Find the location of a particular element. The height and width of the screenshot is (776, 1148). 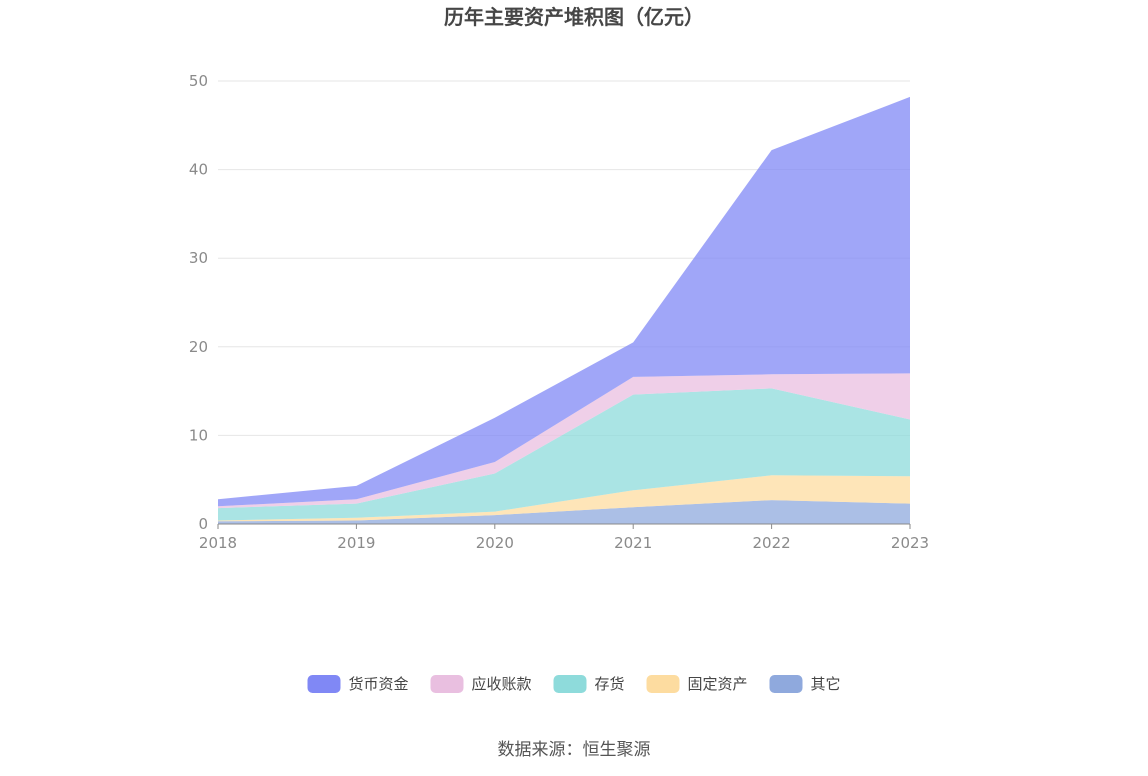

x-tick-label: 2021 is located at coordinates (633, 543).